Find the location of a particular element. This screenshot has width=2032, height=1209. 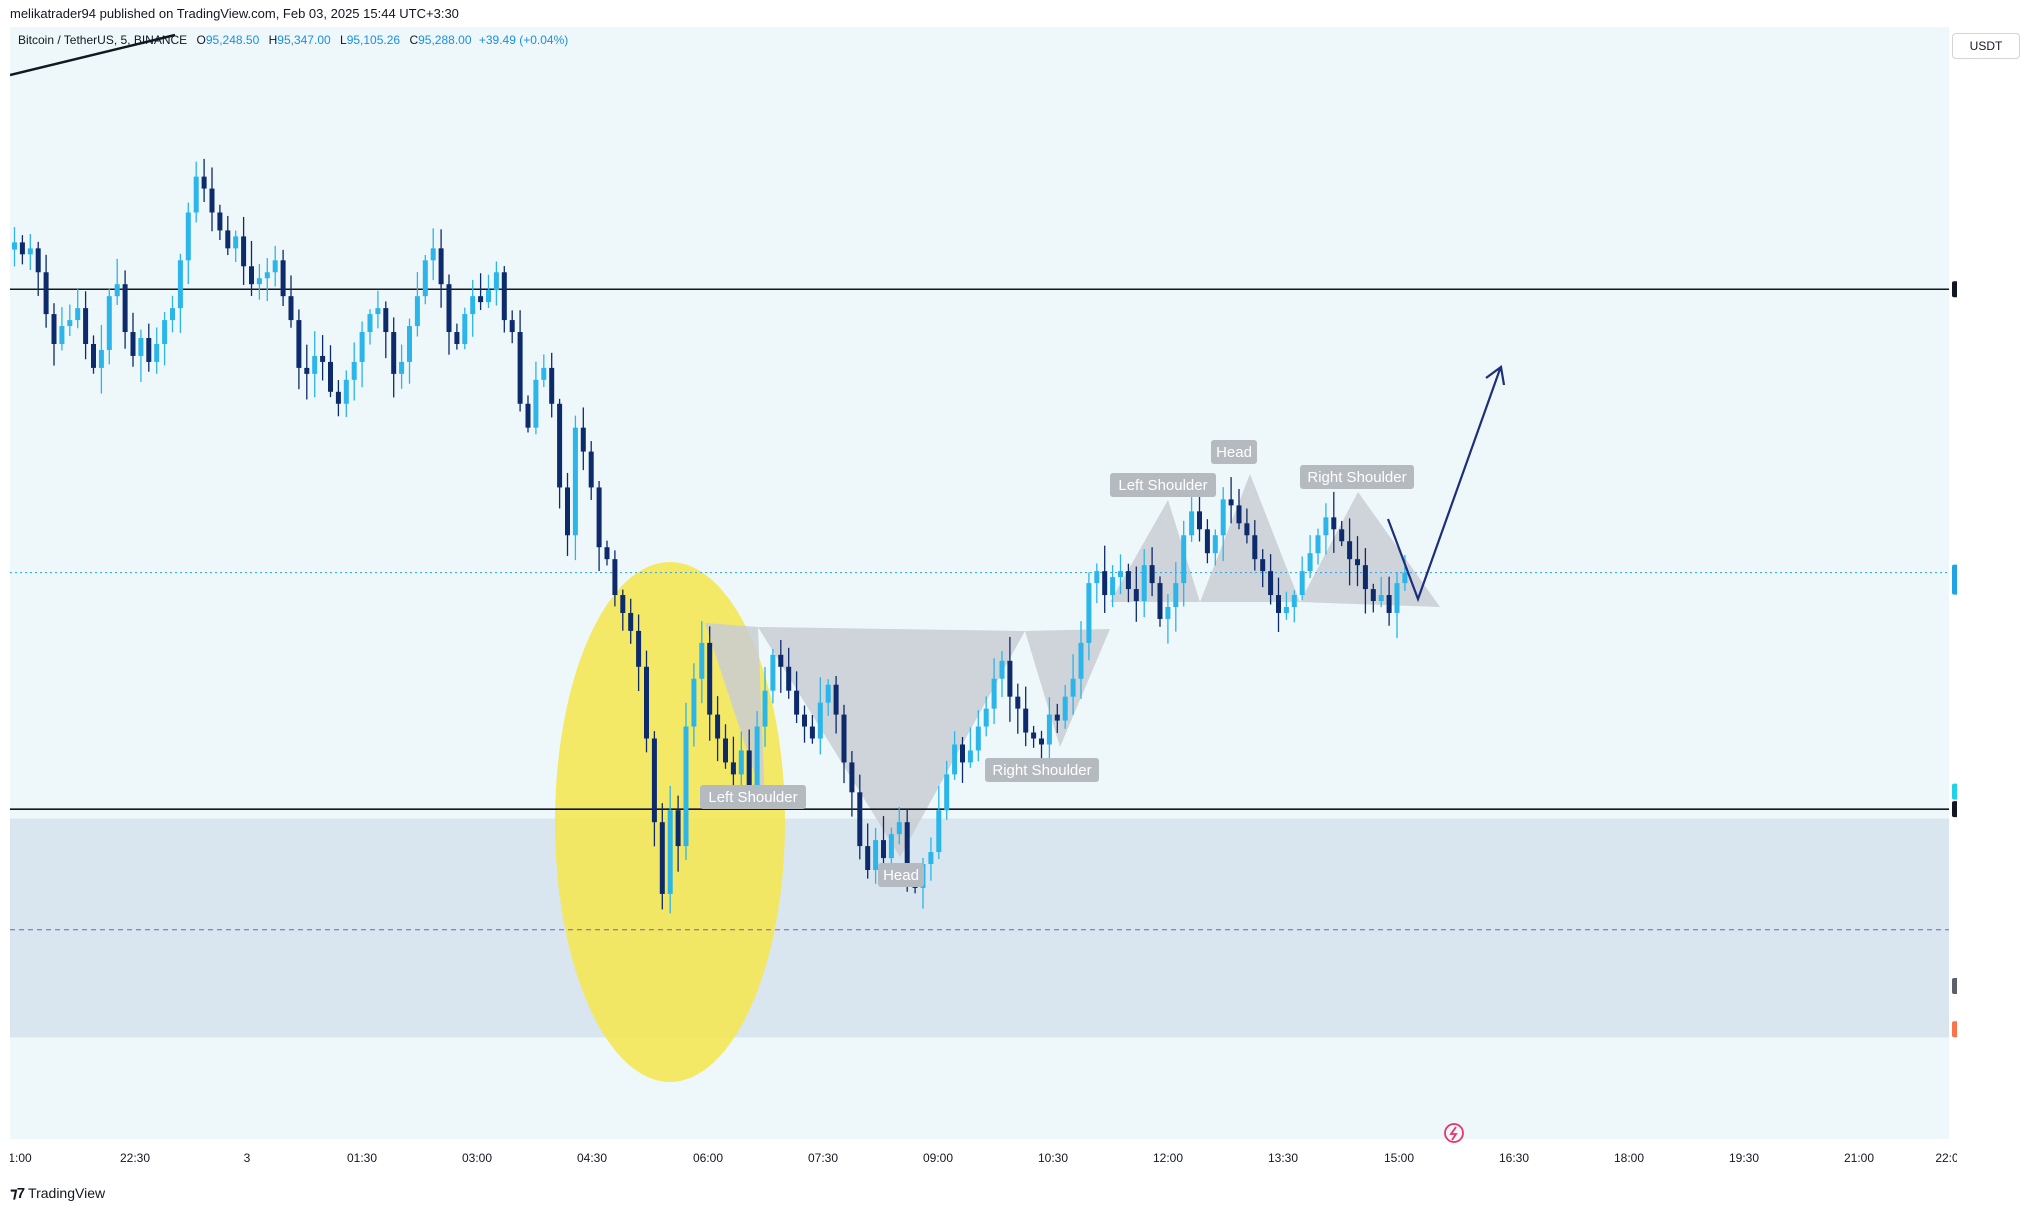

projection-arrow is located at coordinates (1444, 485).